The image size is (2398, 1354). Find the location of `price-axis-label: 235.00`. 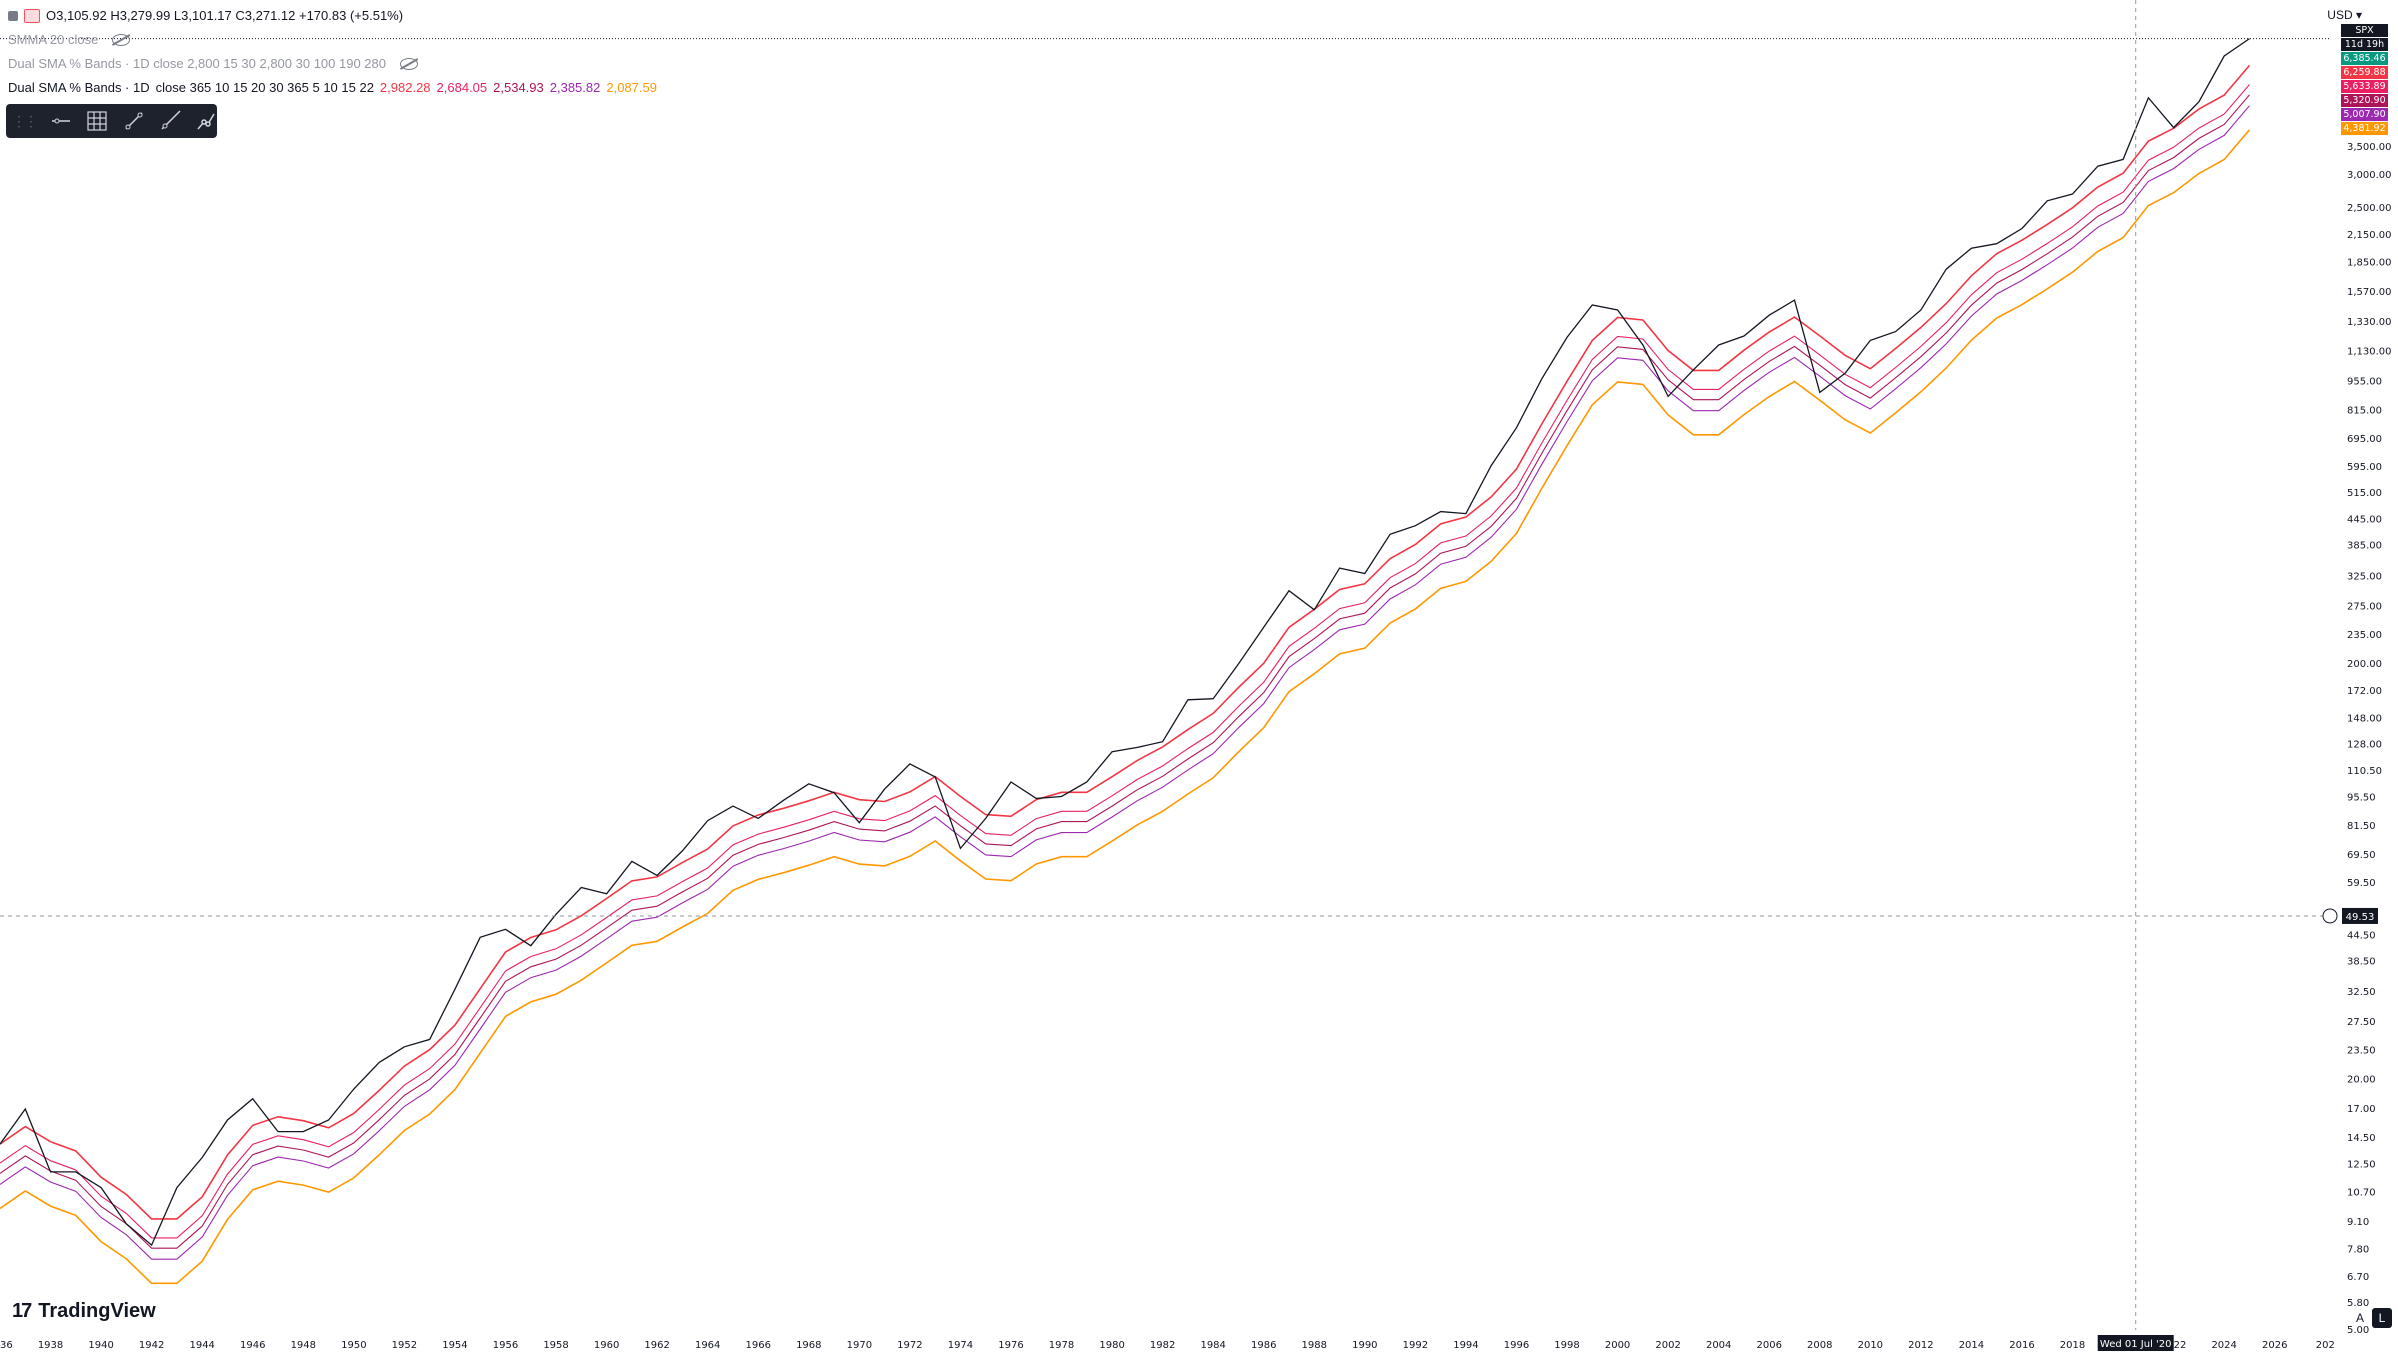

price-axis-label: 235.00 is located at coordinates (2364, 635).